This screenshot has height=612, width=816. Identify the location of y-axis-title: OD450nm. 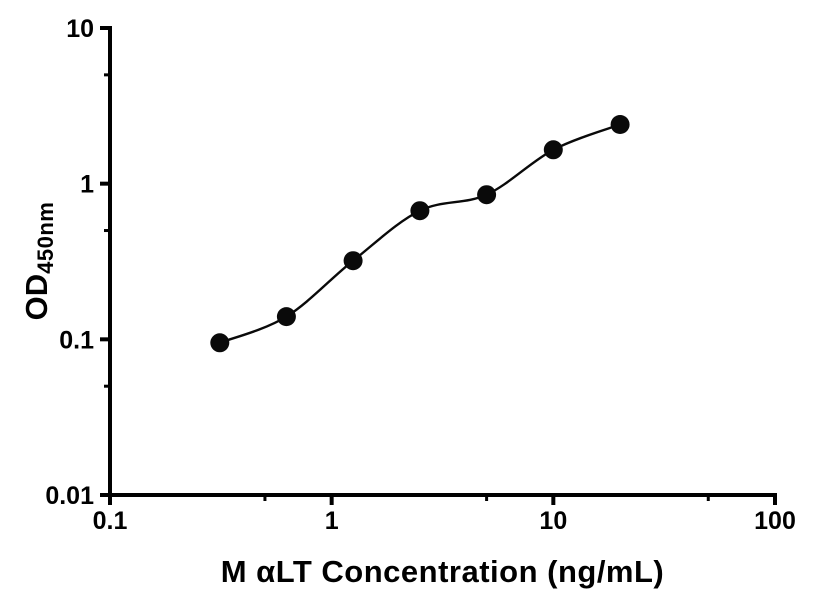
(39, 261).